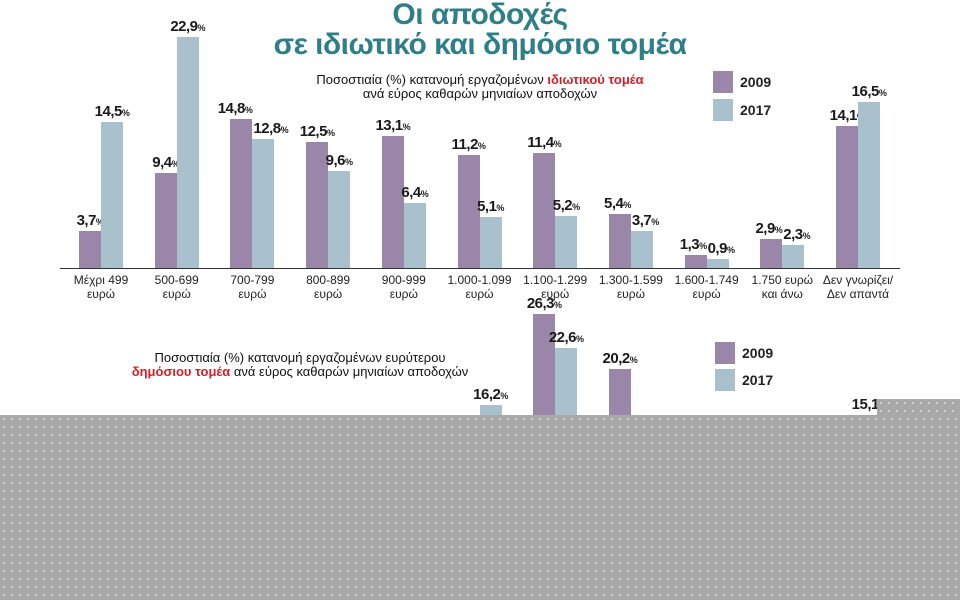 This screenshot has height=600, width=960. Describe the element at coordinates (176, 287) in the screenshot. I see `x-tick-label: 500-699 ευρώ` at that location.